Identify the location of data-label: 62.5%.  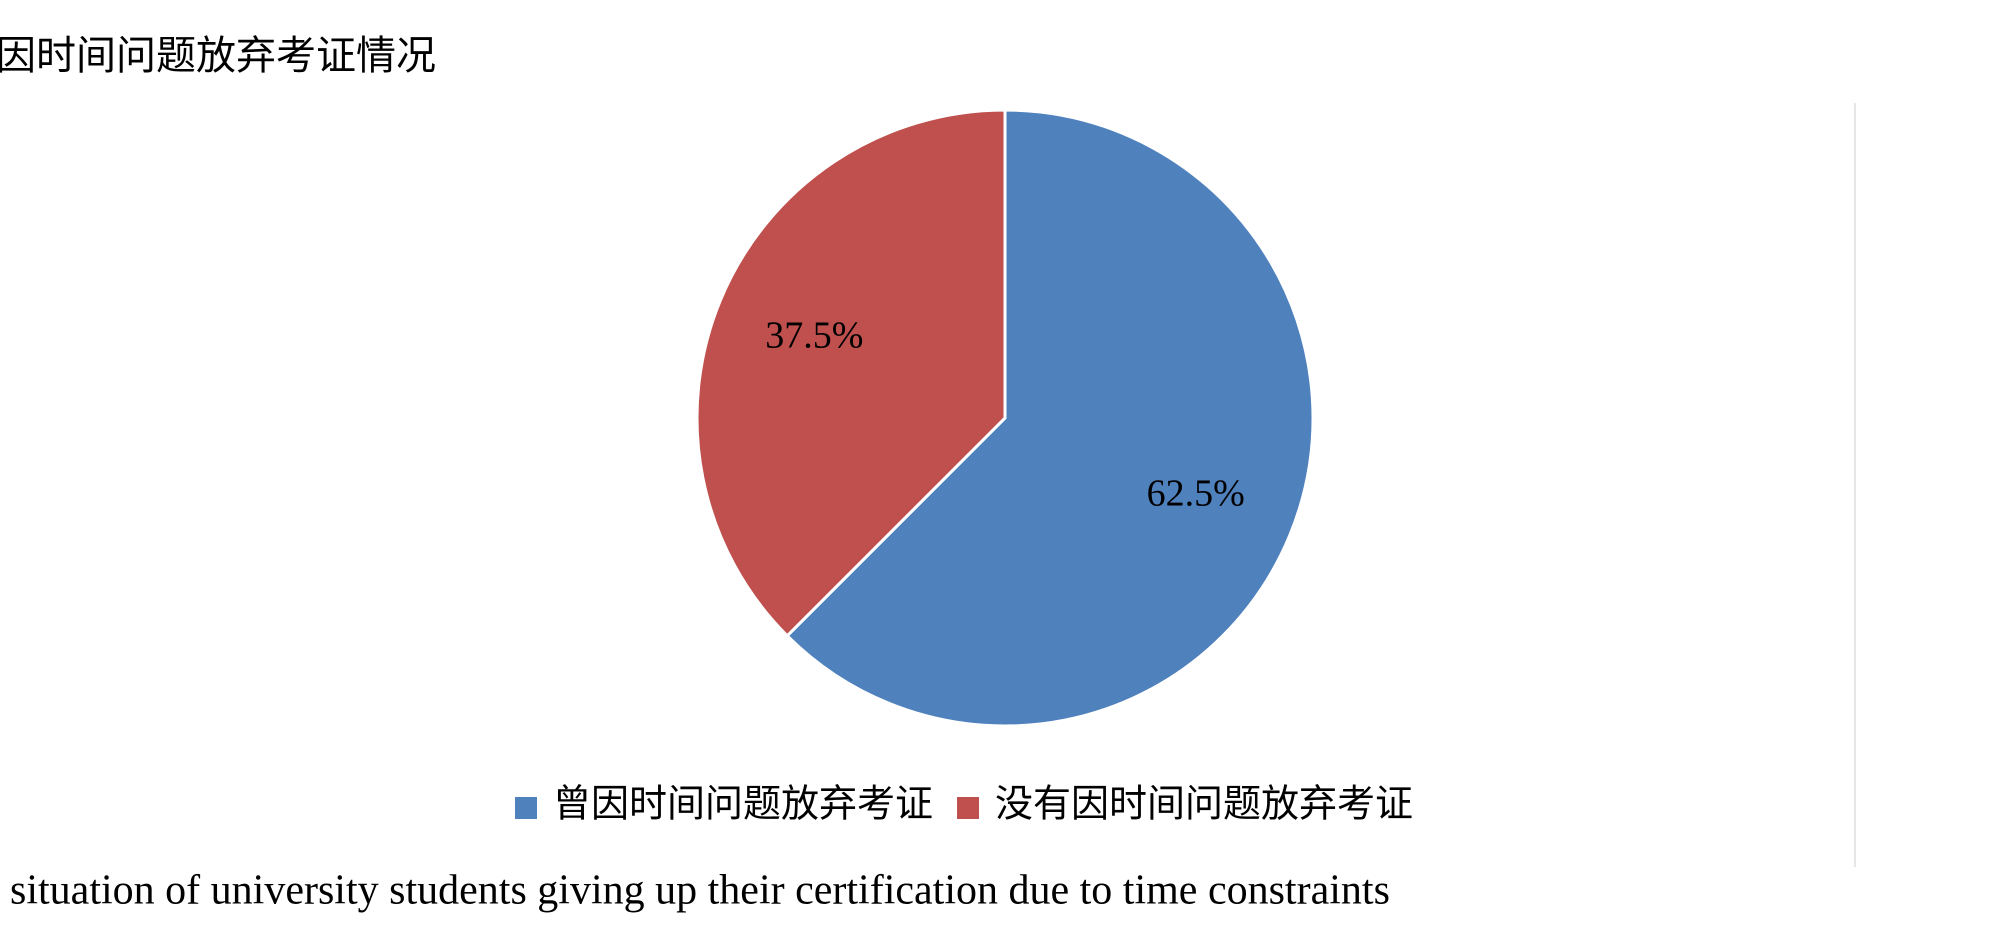
(1196, 494).